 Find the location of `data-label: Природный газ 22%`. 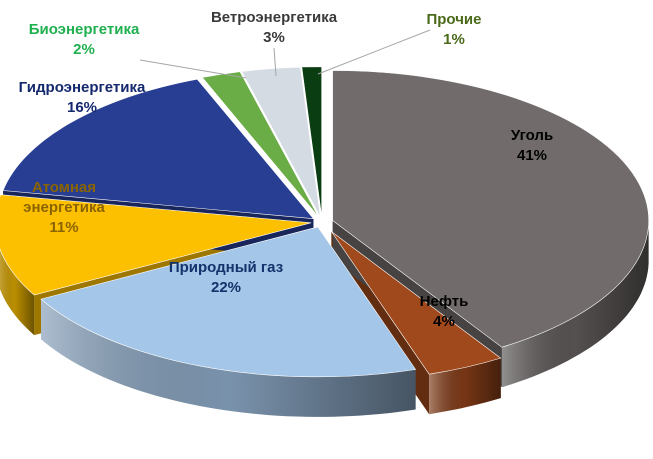

data-label: Природный газ 22% is located at coordinates (226, 277).